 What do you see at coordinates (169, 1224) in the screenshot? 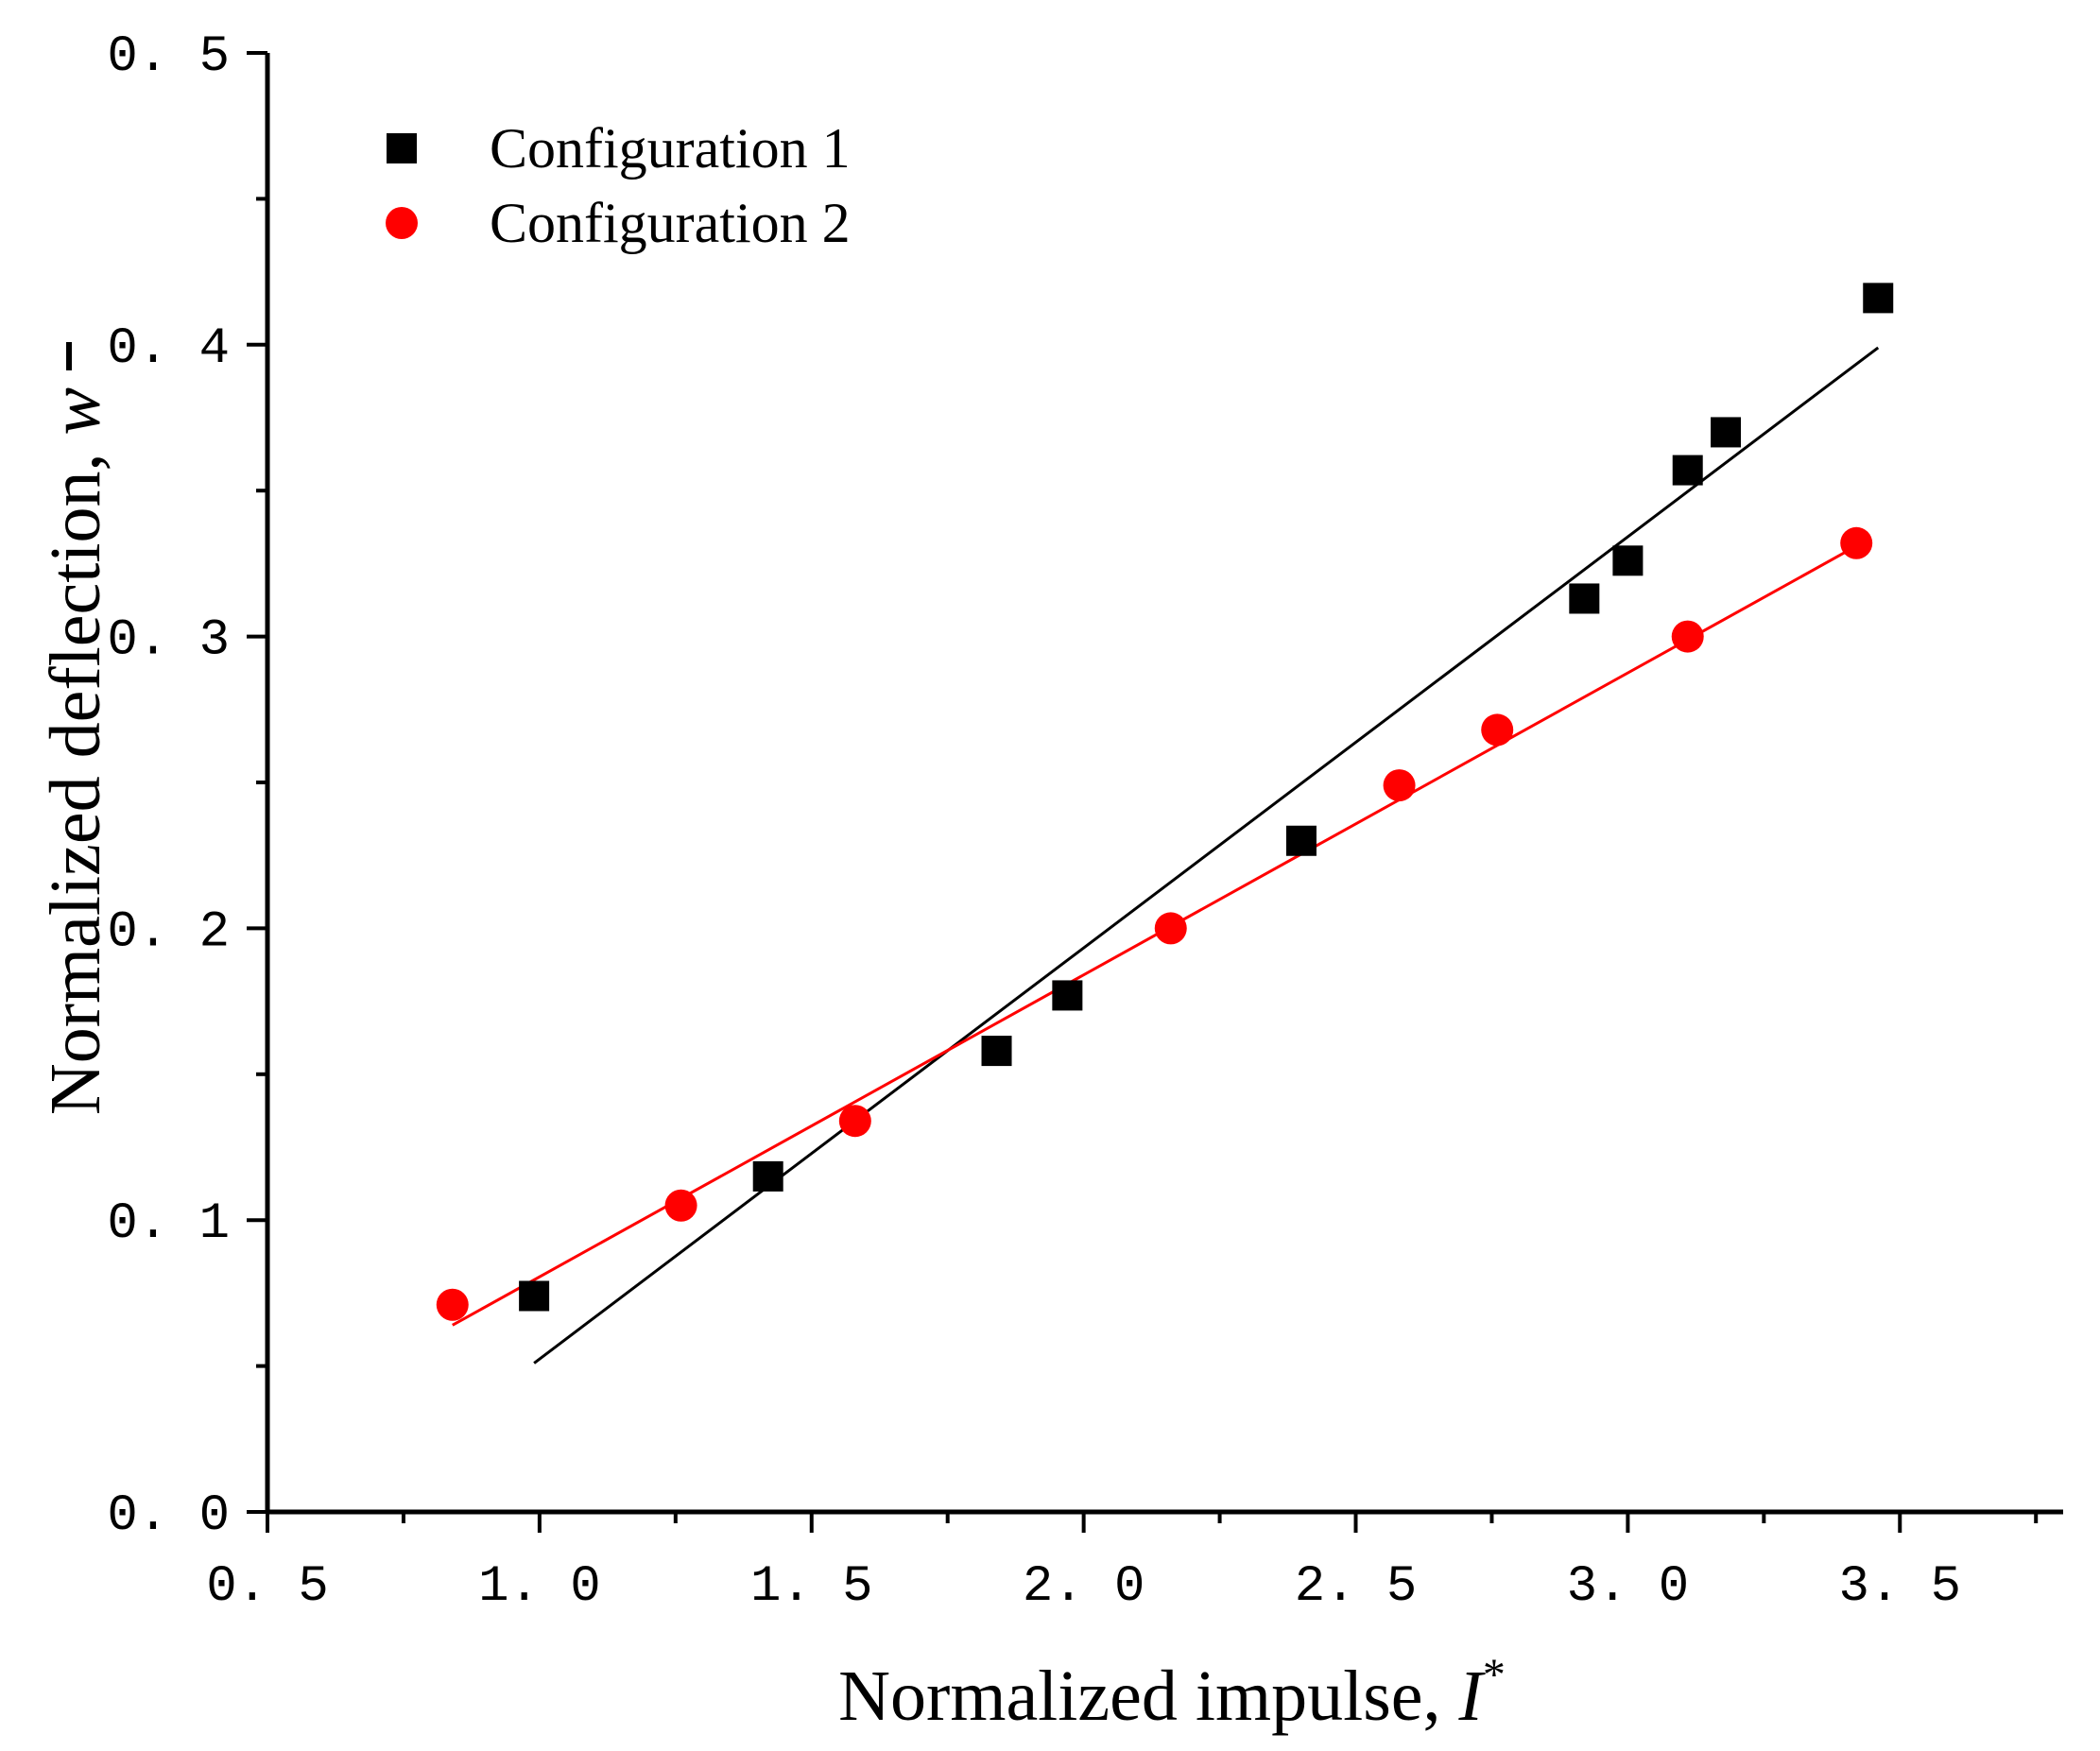
I see `y-tick-label: 0. 1` at bounding box center [169, 1224].